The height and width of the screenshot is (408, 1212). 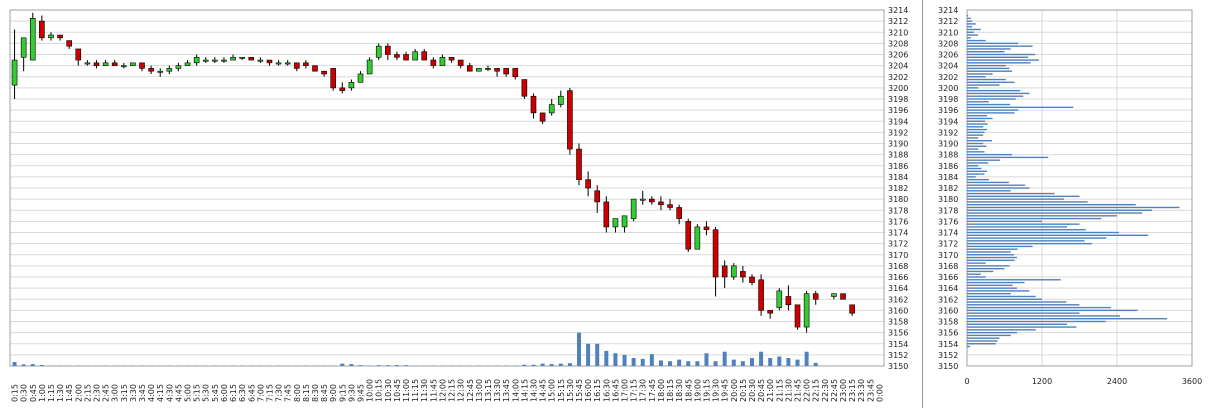 What do you see at coordinates (798, 390) in the screenshot?
I see `x-tick-label: 21:45` at bounding box center [798, 390].